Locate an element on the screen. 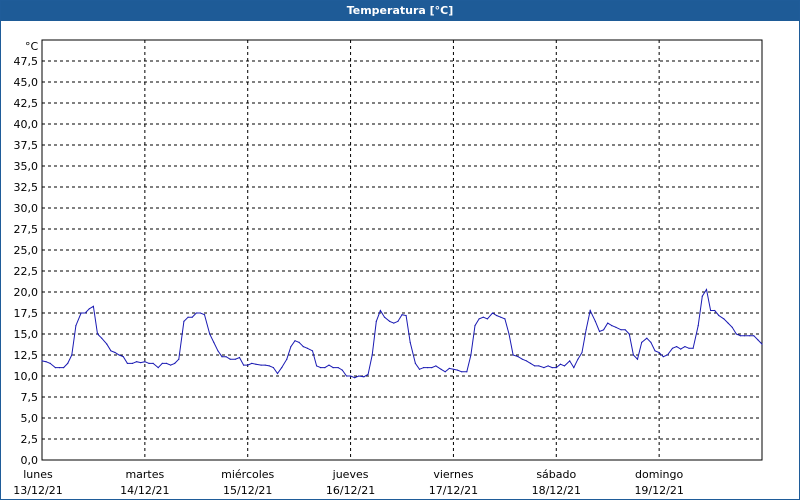 The image size is (800, 500). y-tick-label: 15,0 is located at coordinates (26, 334).